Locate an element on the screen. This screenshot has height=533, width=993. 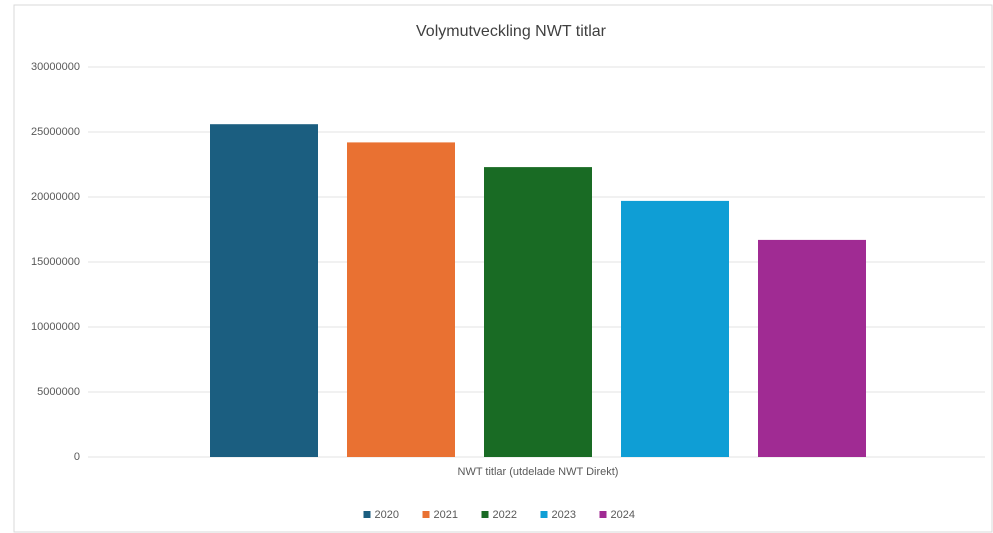
y-tick-label: 0 is located at coordinates (77, 457).